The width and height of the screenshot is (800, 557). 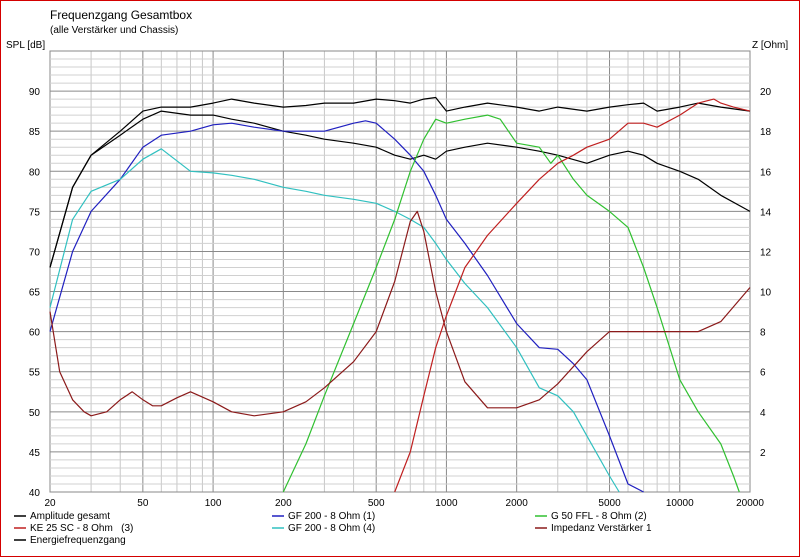 What do you see at coordinates (35, 413) in the screenshot?
I see `y-tick-label-left: 50` at bounding box center [35, 413].